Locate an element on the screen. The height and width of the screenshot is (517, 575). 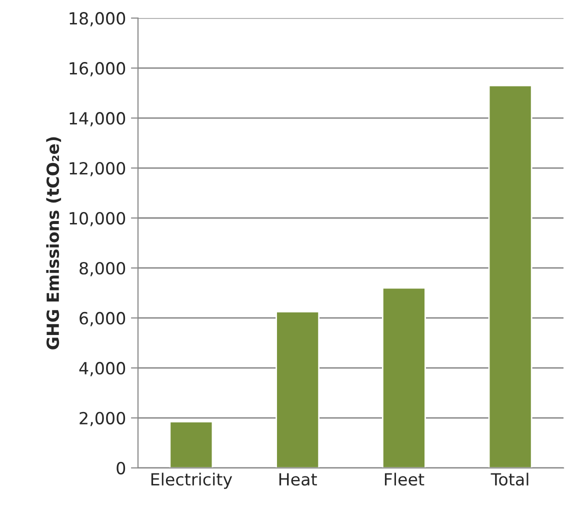
y-tick-label: 12,000 is located at coordinates (98, 169).